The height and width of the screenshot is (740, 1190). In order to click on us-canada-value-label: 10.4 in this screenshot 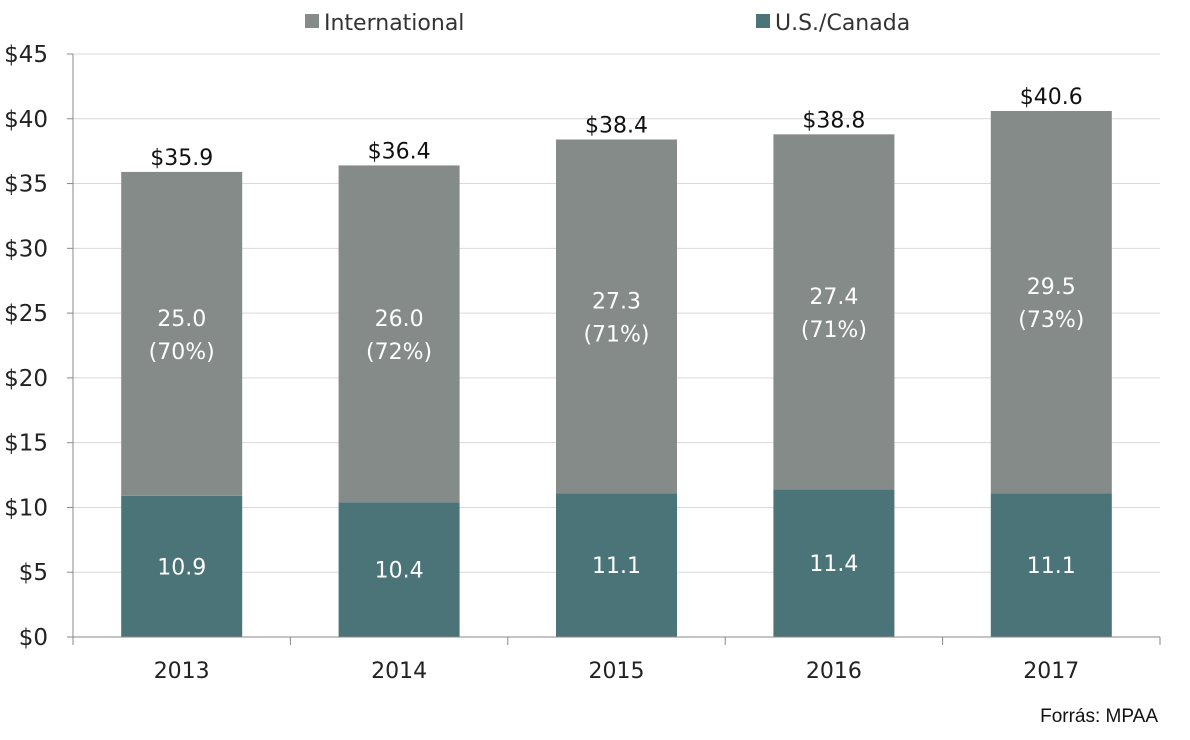, I will do `click(399, 571)`.